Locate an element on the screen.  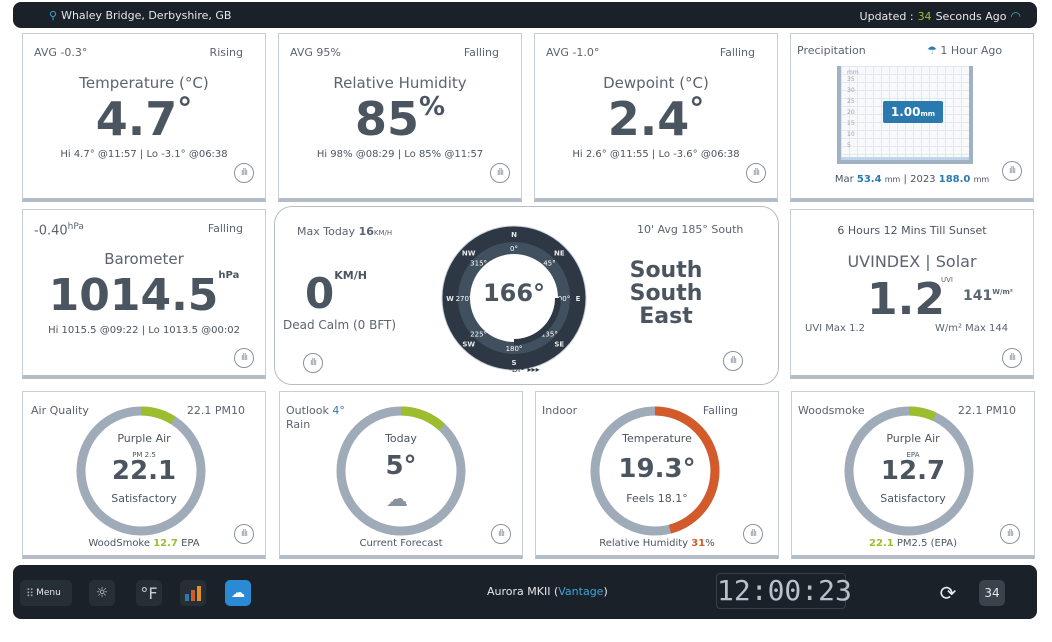
compass-degree-label: 45° is located at coordinates (549, 264).